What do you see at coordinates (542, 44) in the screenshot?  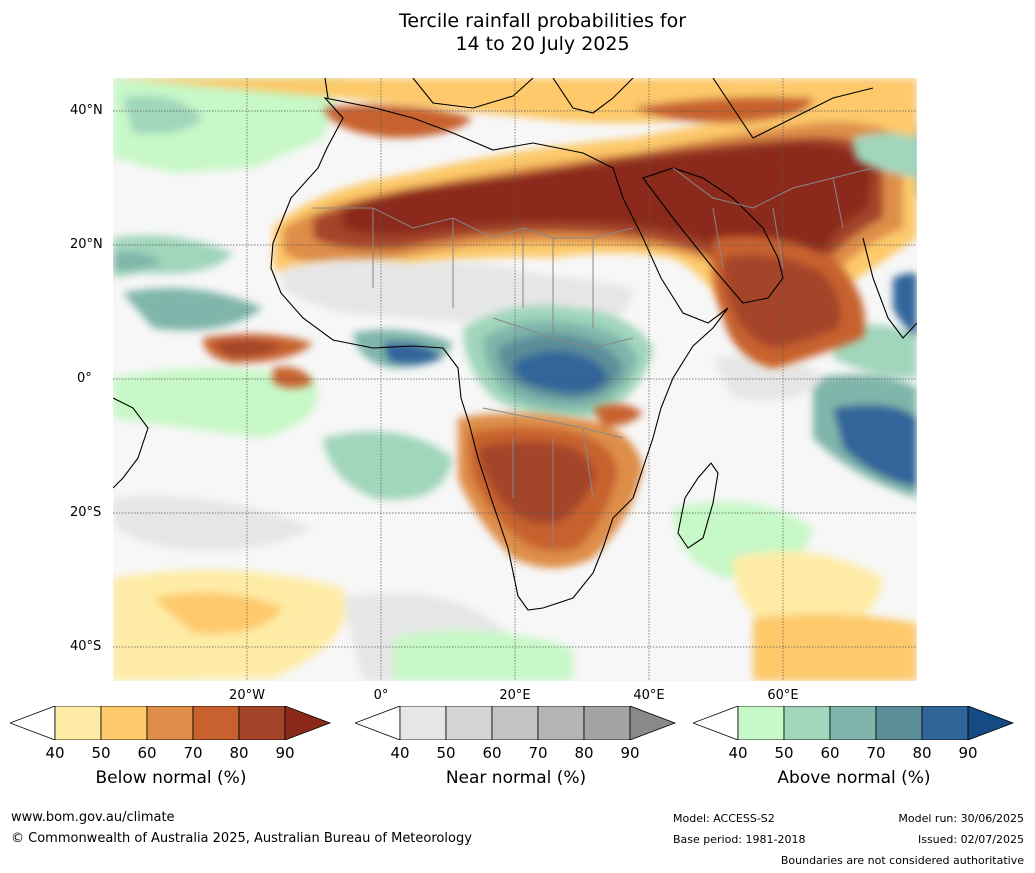 I see `map-title-line2: 14 to 20 July 2025` at bounding box center [542, 44].